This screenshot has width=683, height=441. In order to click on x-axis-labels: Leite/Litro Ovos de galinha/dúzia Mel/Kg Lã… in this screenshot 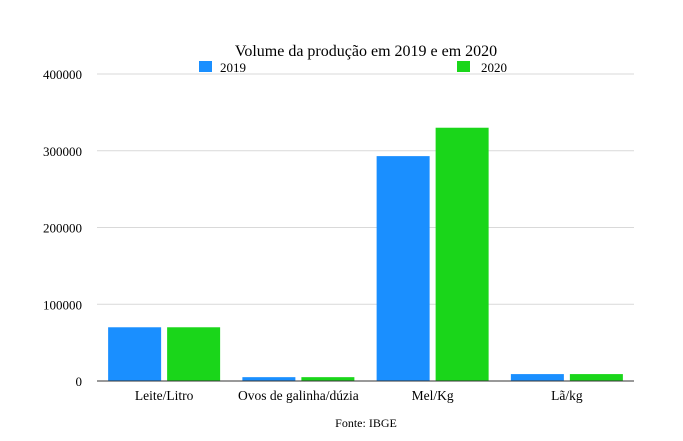, I will do `click(359, 395)`.